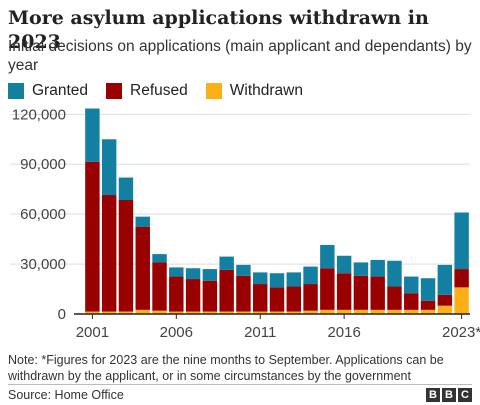 The image size is (480, 405). Describe the element at coordinates (114, 91) in the screenshot. I see `legend-swatch-refused` at that location.